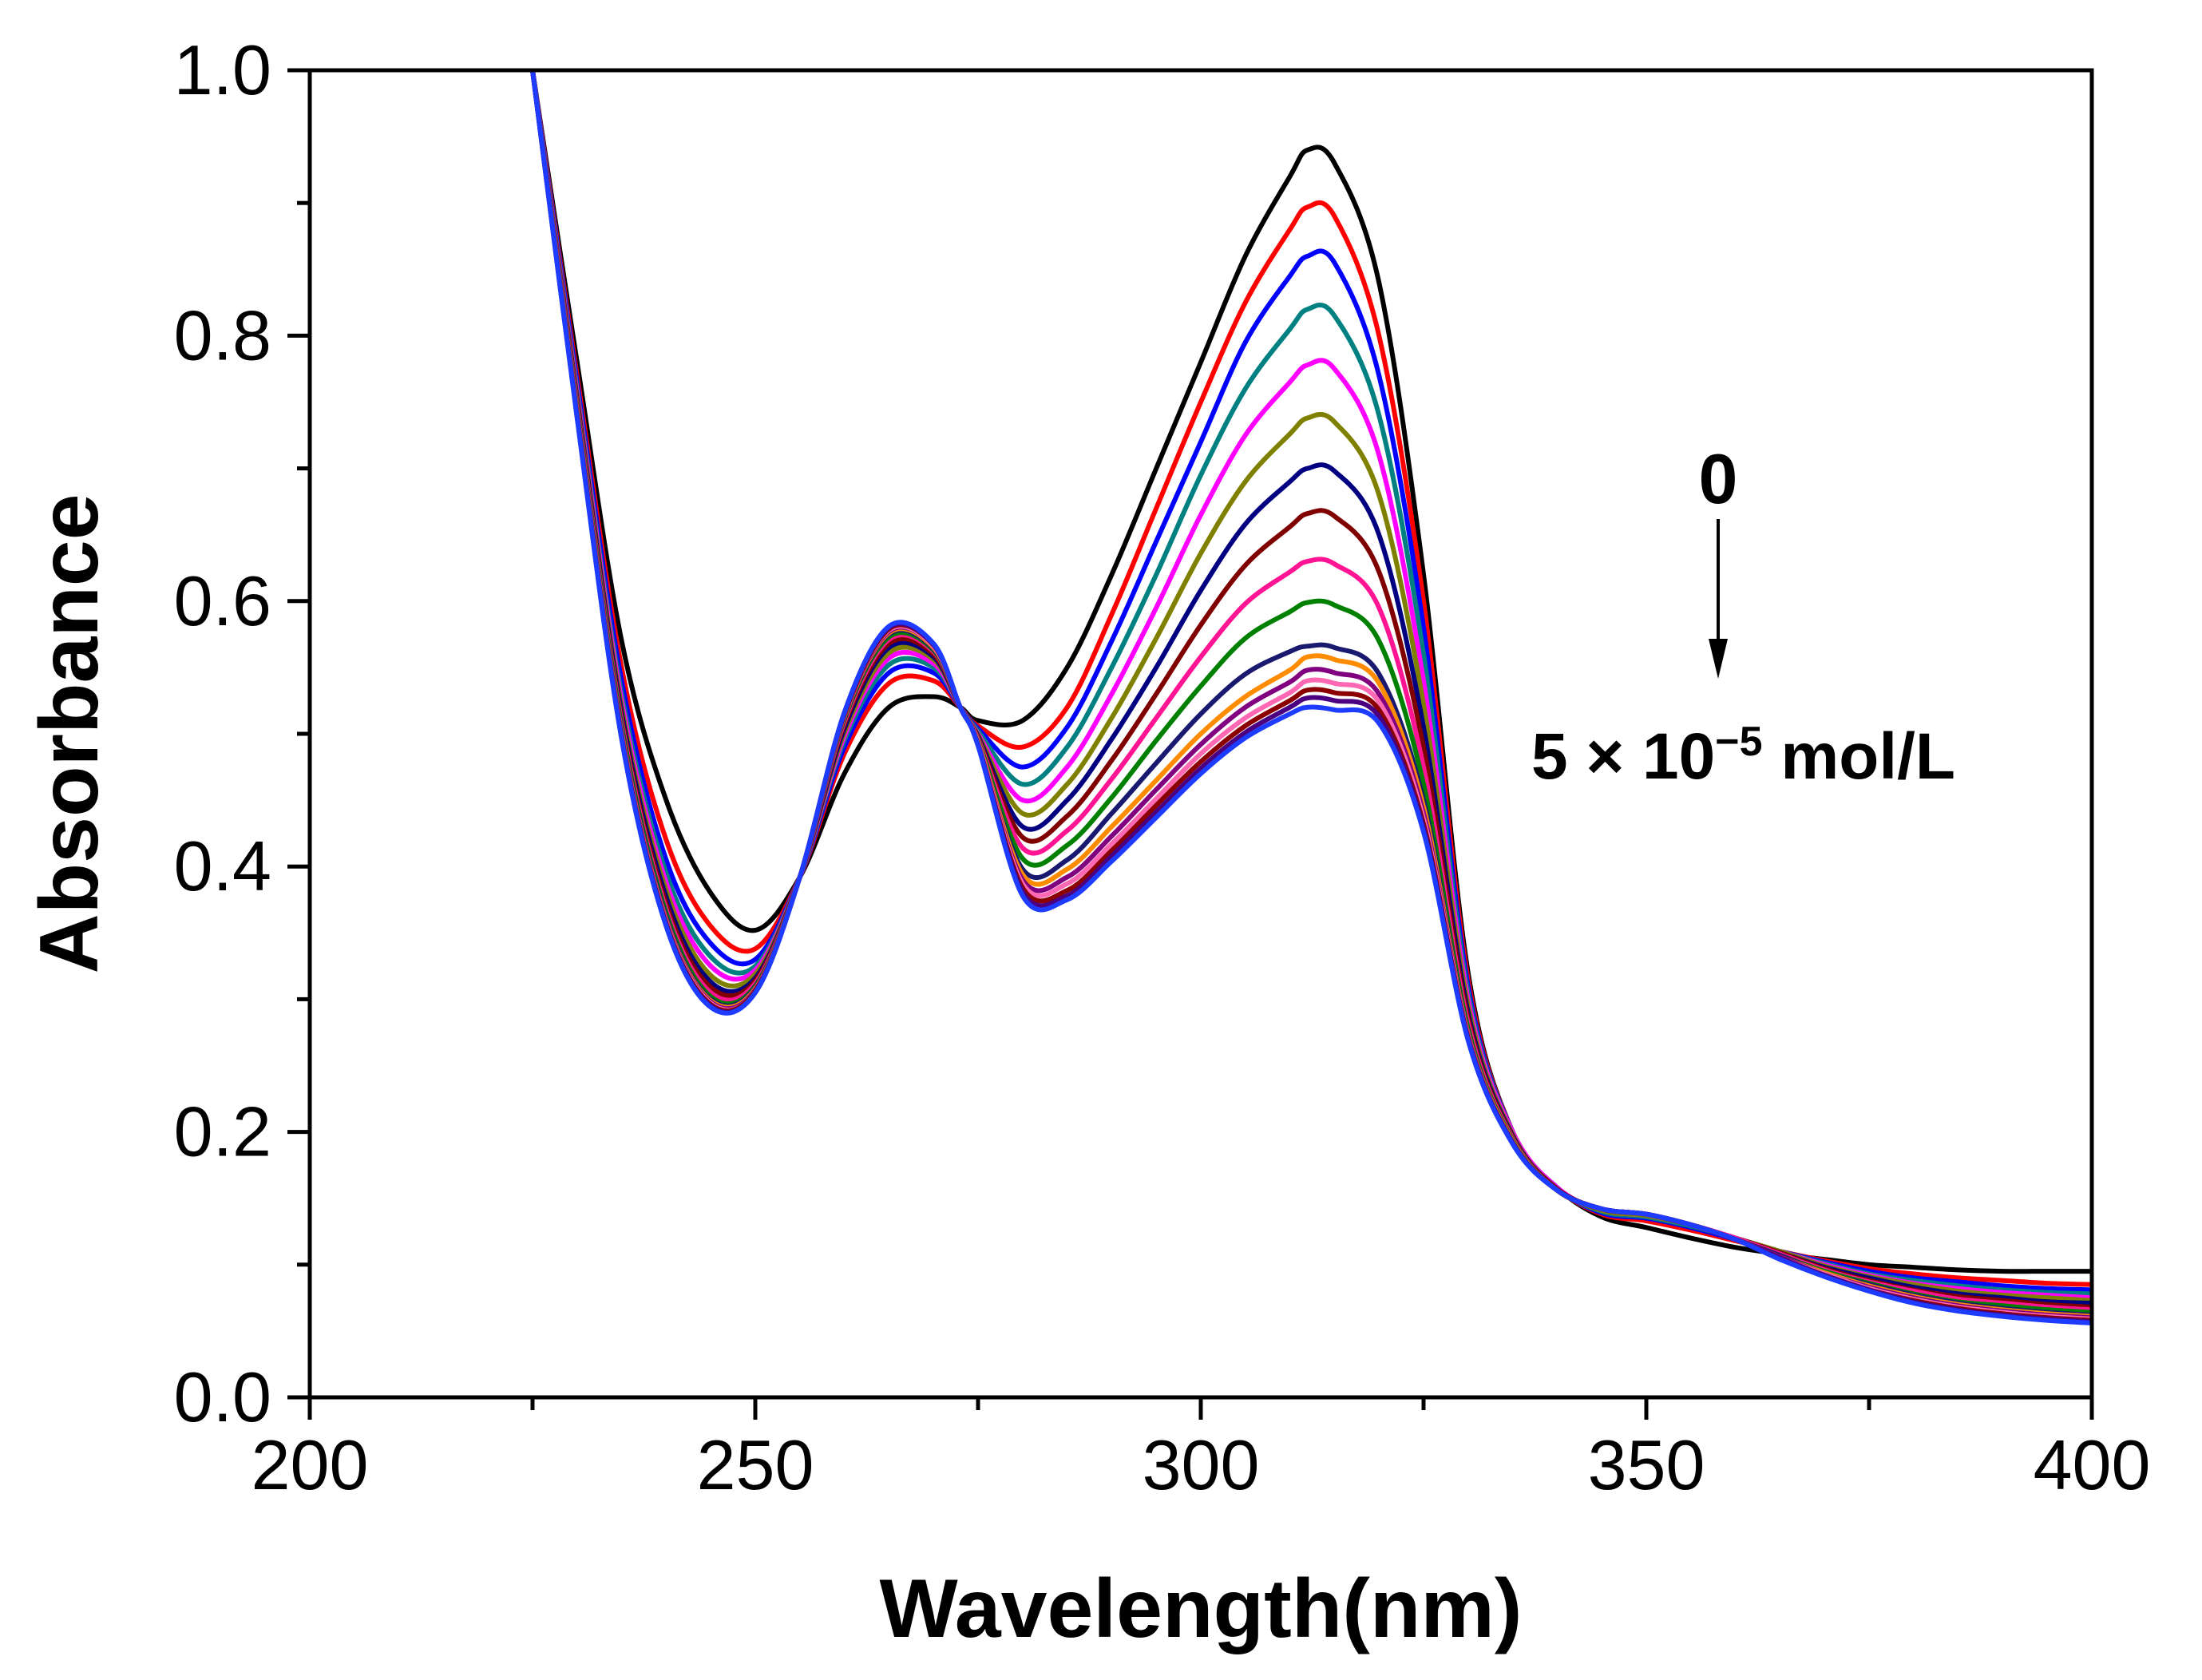  What do you see at coordinates (1718, 479) in the screenshot?
I see `annotation-start-label: 0` at bounding box center [1718, 479].